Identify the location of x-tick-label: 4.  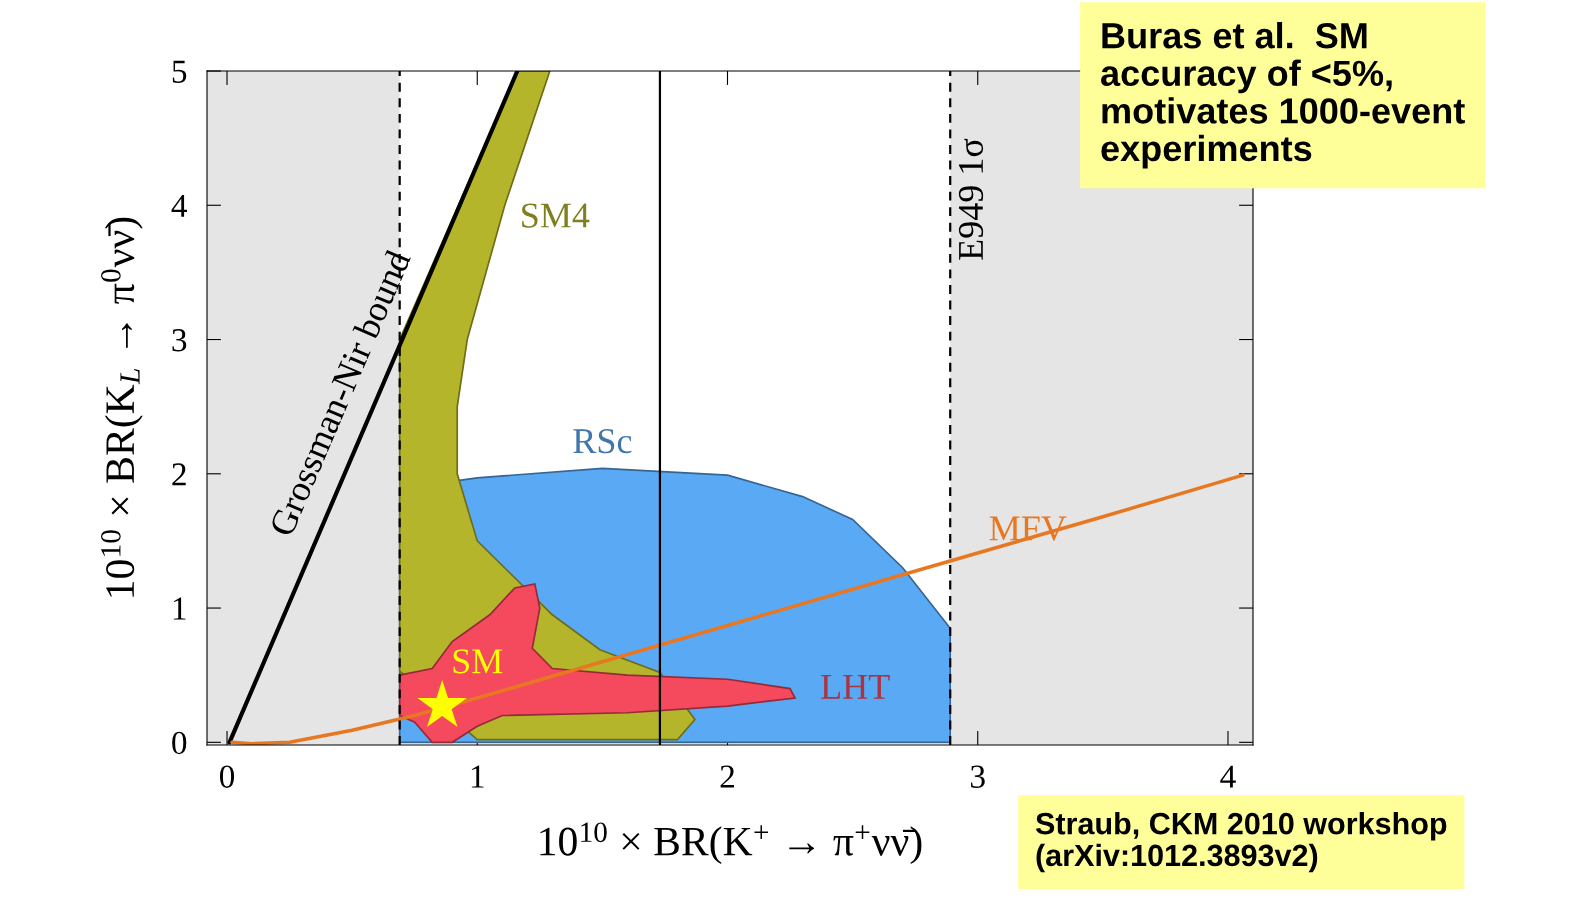
(1228, 776).